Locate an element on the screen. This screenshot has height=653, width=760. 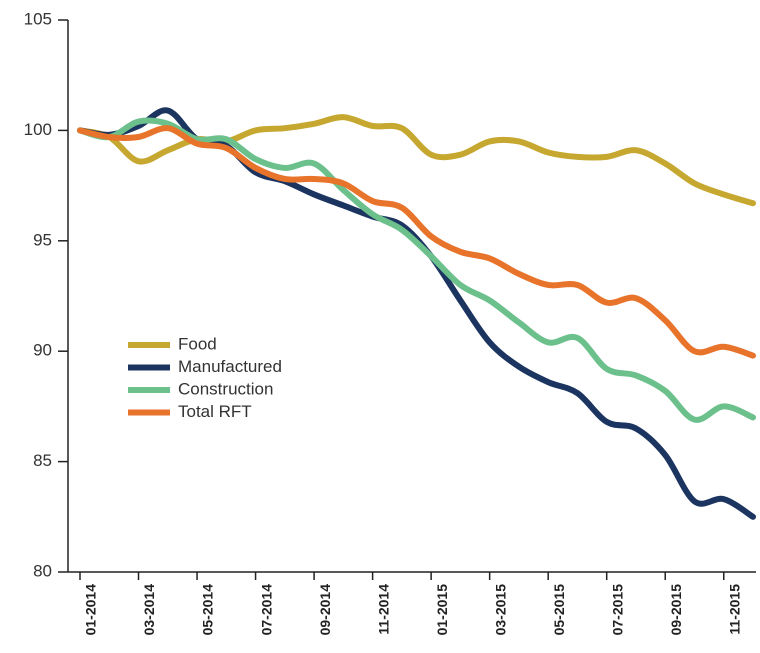
y-tick-label: 95 is located at coordinates (42, 239).